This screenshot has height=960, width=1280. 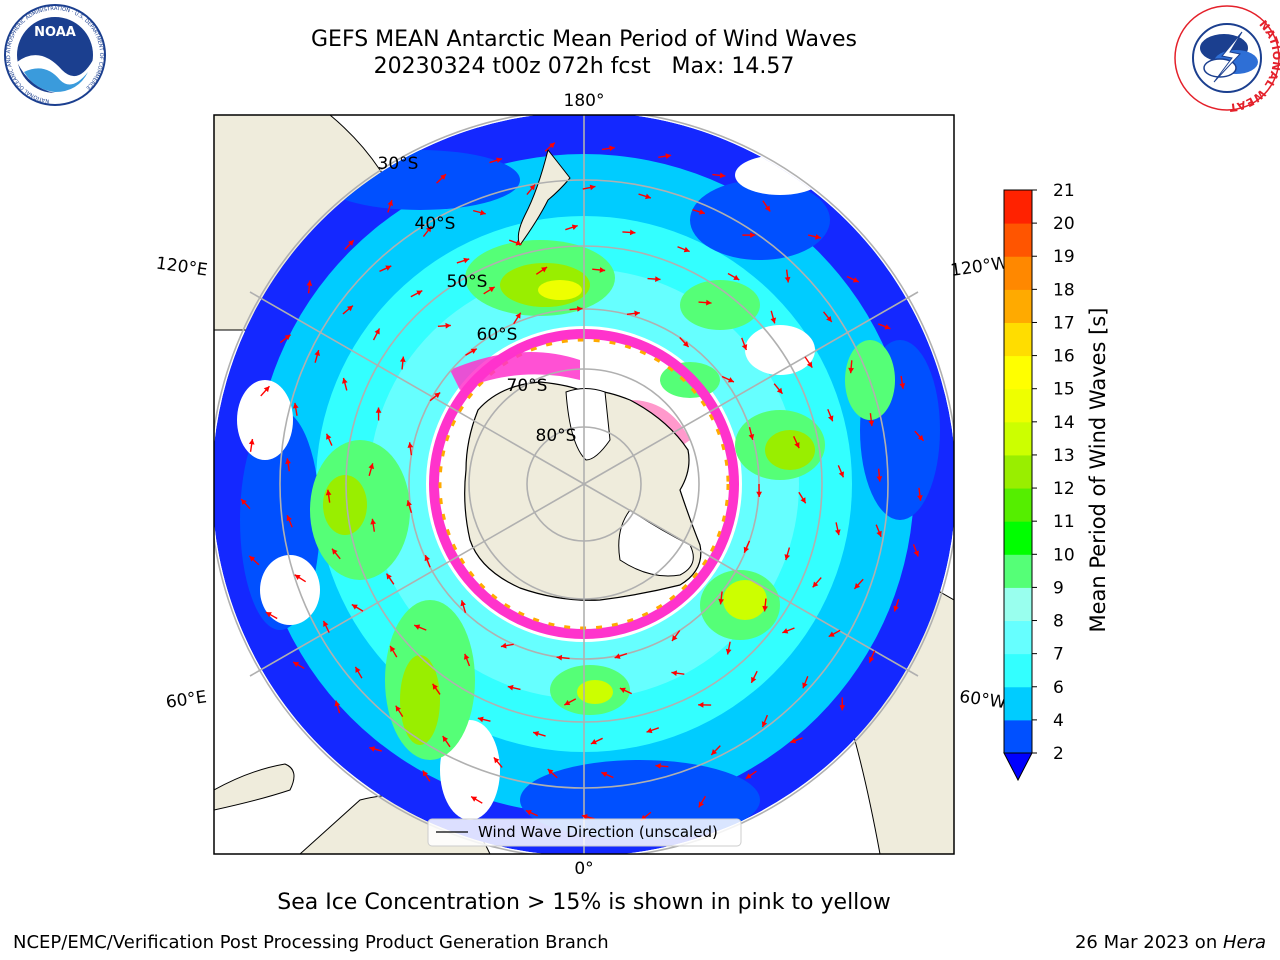 I want to click on colorbar-tick-label: 6, so click(x=1058, y=688).